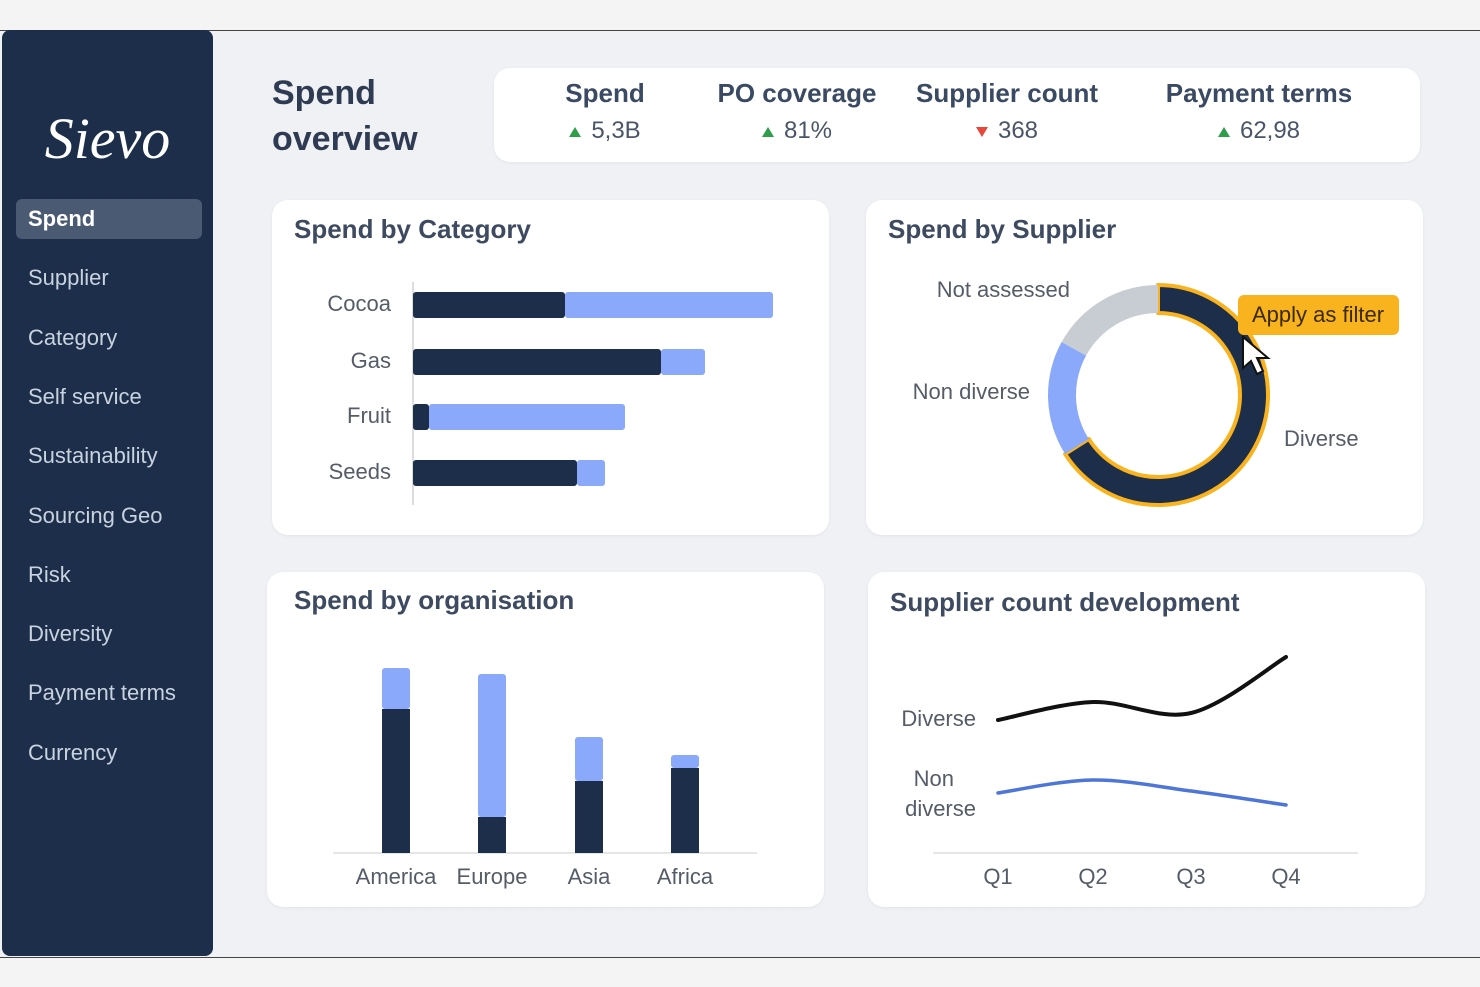 The height and width of the screenshot is (987, 1480). What do you see at coordinates (345, 116) in the screenshot?
I see `page-title: Spend overview` at bounding box center [345, 116].